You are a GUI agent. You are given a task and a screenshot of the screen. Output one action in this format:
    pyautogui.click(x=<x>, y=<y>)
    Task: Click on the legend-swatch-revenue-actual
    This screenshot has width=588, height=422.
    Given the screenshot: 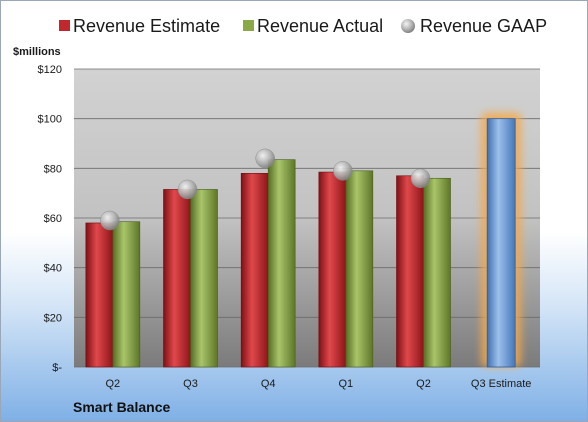 What is the action you would take?
    pyautogui.click(x=248, y=25)
    